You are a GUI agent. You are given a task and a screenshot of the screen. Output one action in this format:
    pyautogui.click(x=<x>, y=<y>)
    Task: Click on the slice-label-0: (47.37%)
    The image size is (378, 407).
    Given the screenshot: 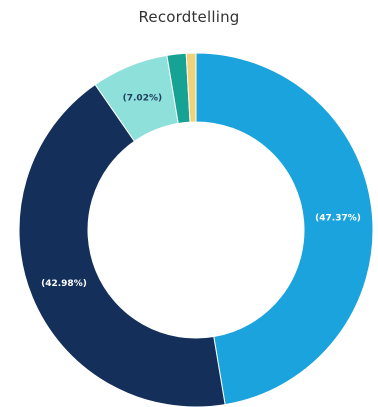 What is the action you would take?
    pyautogui.click(x=338, y=219)
    